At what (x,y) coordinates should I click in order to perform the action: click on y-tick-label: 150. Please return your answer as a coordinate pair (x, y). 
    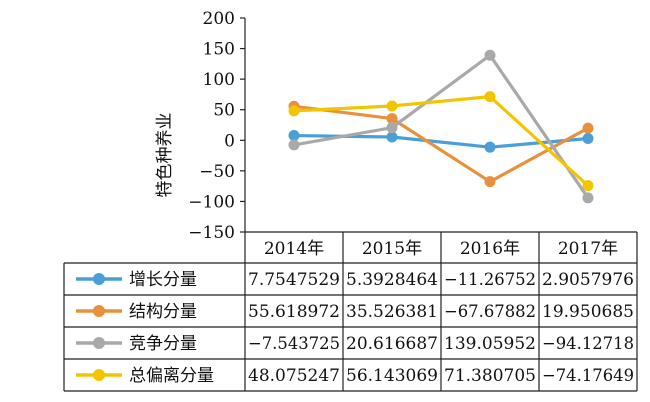
    Looking at the image, I should click on (219, 50).